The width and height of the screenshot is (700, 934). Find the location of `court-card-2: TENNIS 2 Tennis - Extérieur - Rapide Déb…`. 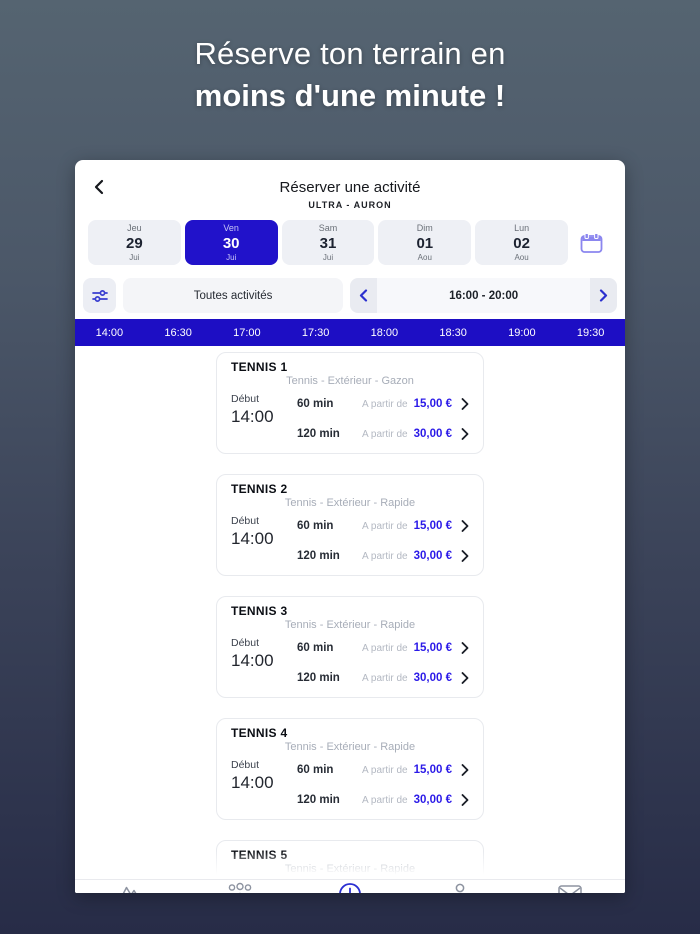

court-card-2: TENNIS 2 Tennis - Extérieur - Rapide Déb… is located at coordinates (350, 525).